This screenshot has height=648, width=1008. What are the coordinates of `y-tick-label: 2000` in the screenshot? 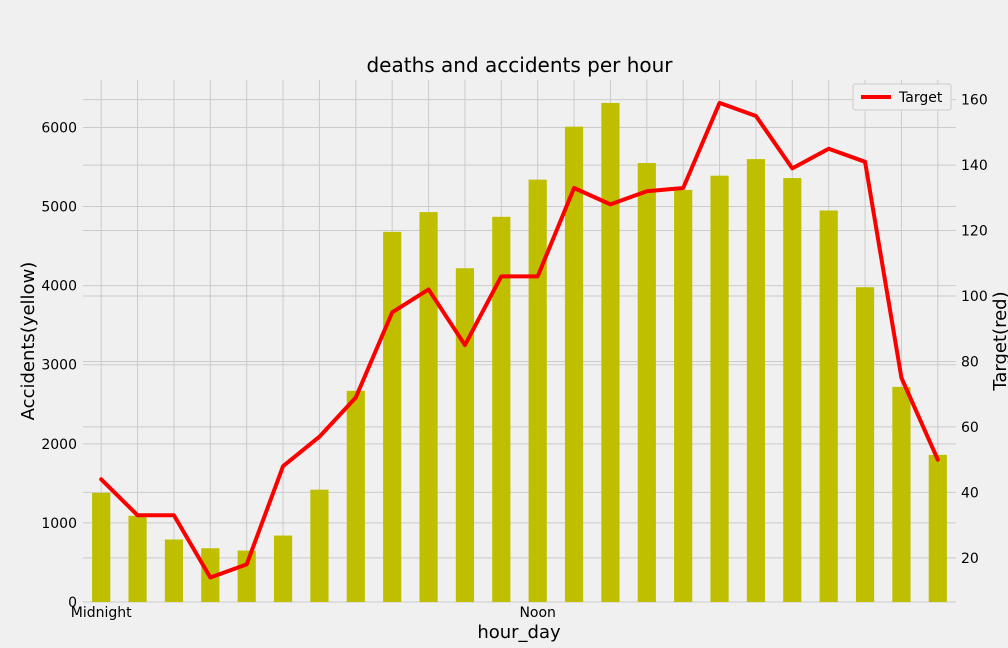 It's located at (59, 445).